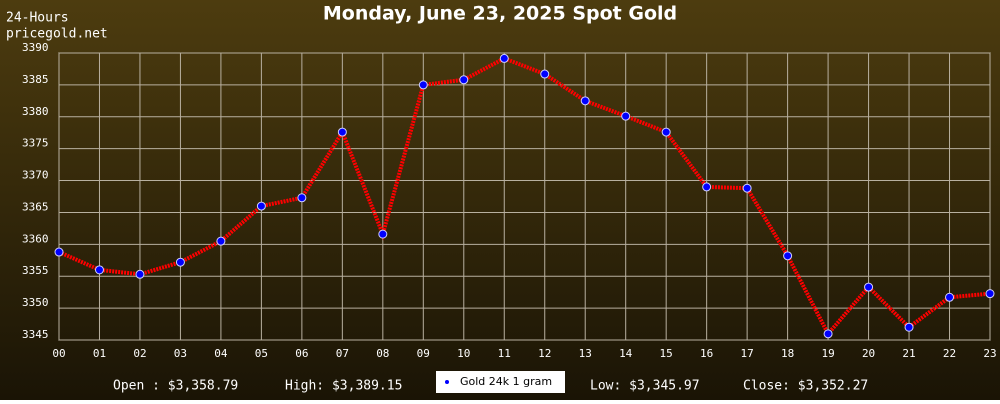 The width and height of the screenshot is (1000, 404). Describe the element at coordinates (99, 353) in the screenshot. I see `x-tick-label: 01` at that location.